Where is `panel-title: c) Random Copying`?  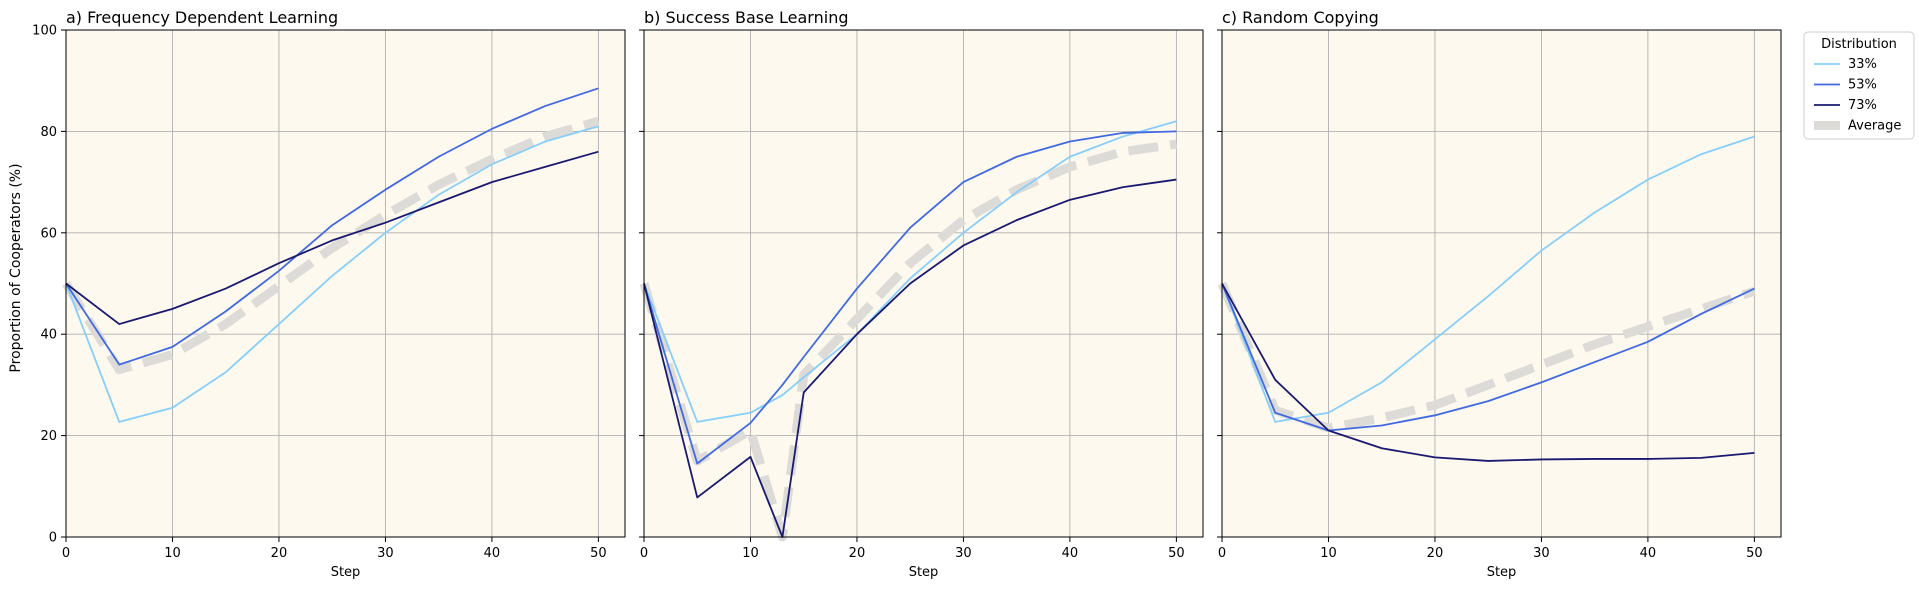 panel-title: c) Random Copying is located at coordinates (1300, 17).